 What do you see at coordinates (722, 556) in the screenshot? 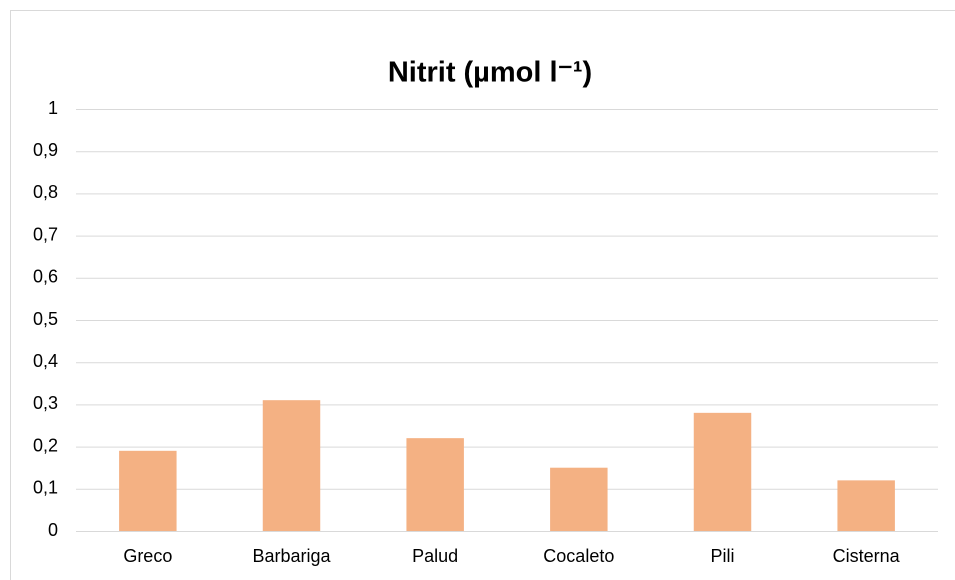
I see `x-tick-label: Pili` at bounding box center [722, 556].